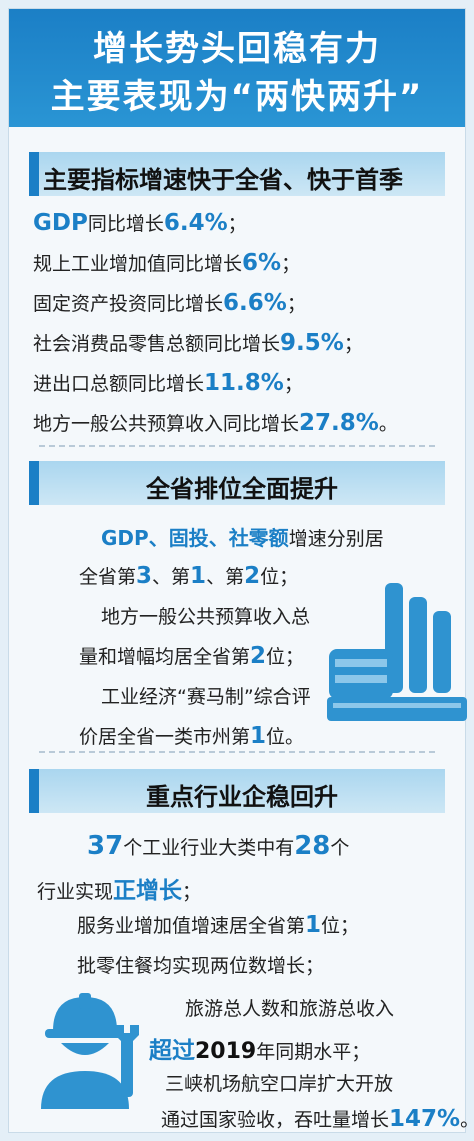  I want to click on section-1-heading: 主要指标增速快于全省、快于首季, so click(237, 174).